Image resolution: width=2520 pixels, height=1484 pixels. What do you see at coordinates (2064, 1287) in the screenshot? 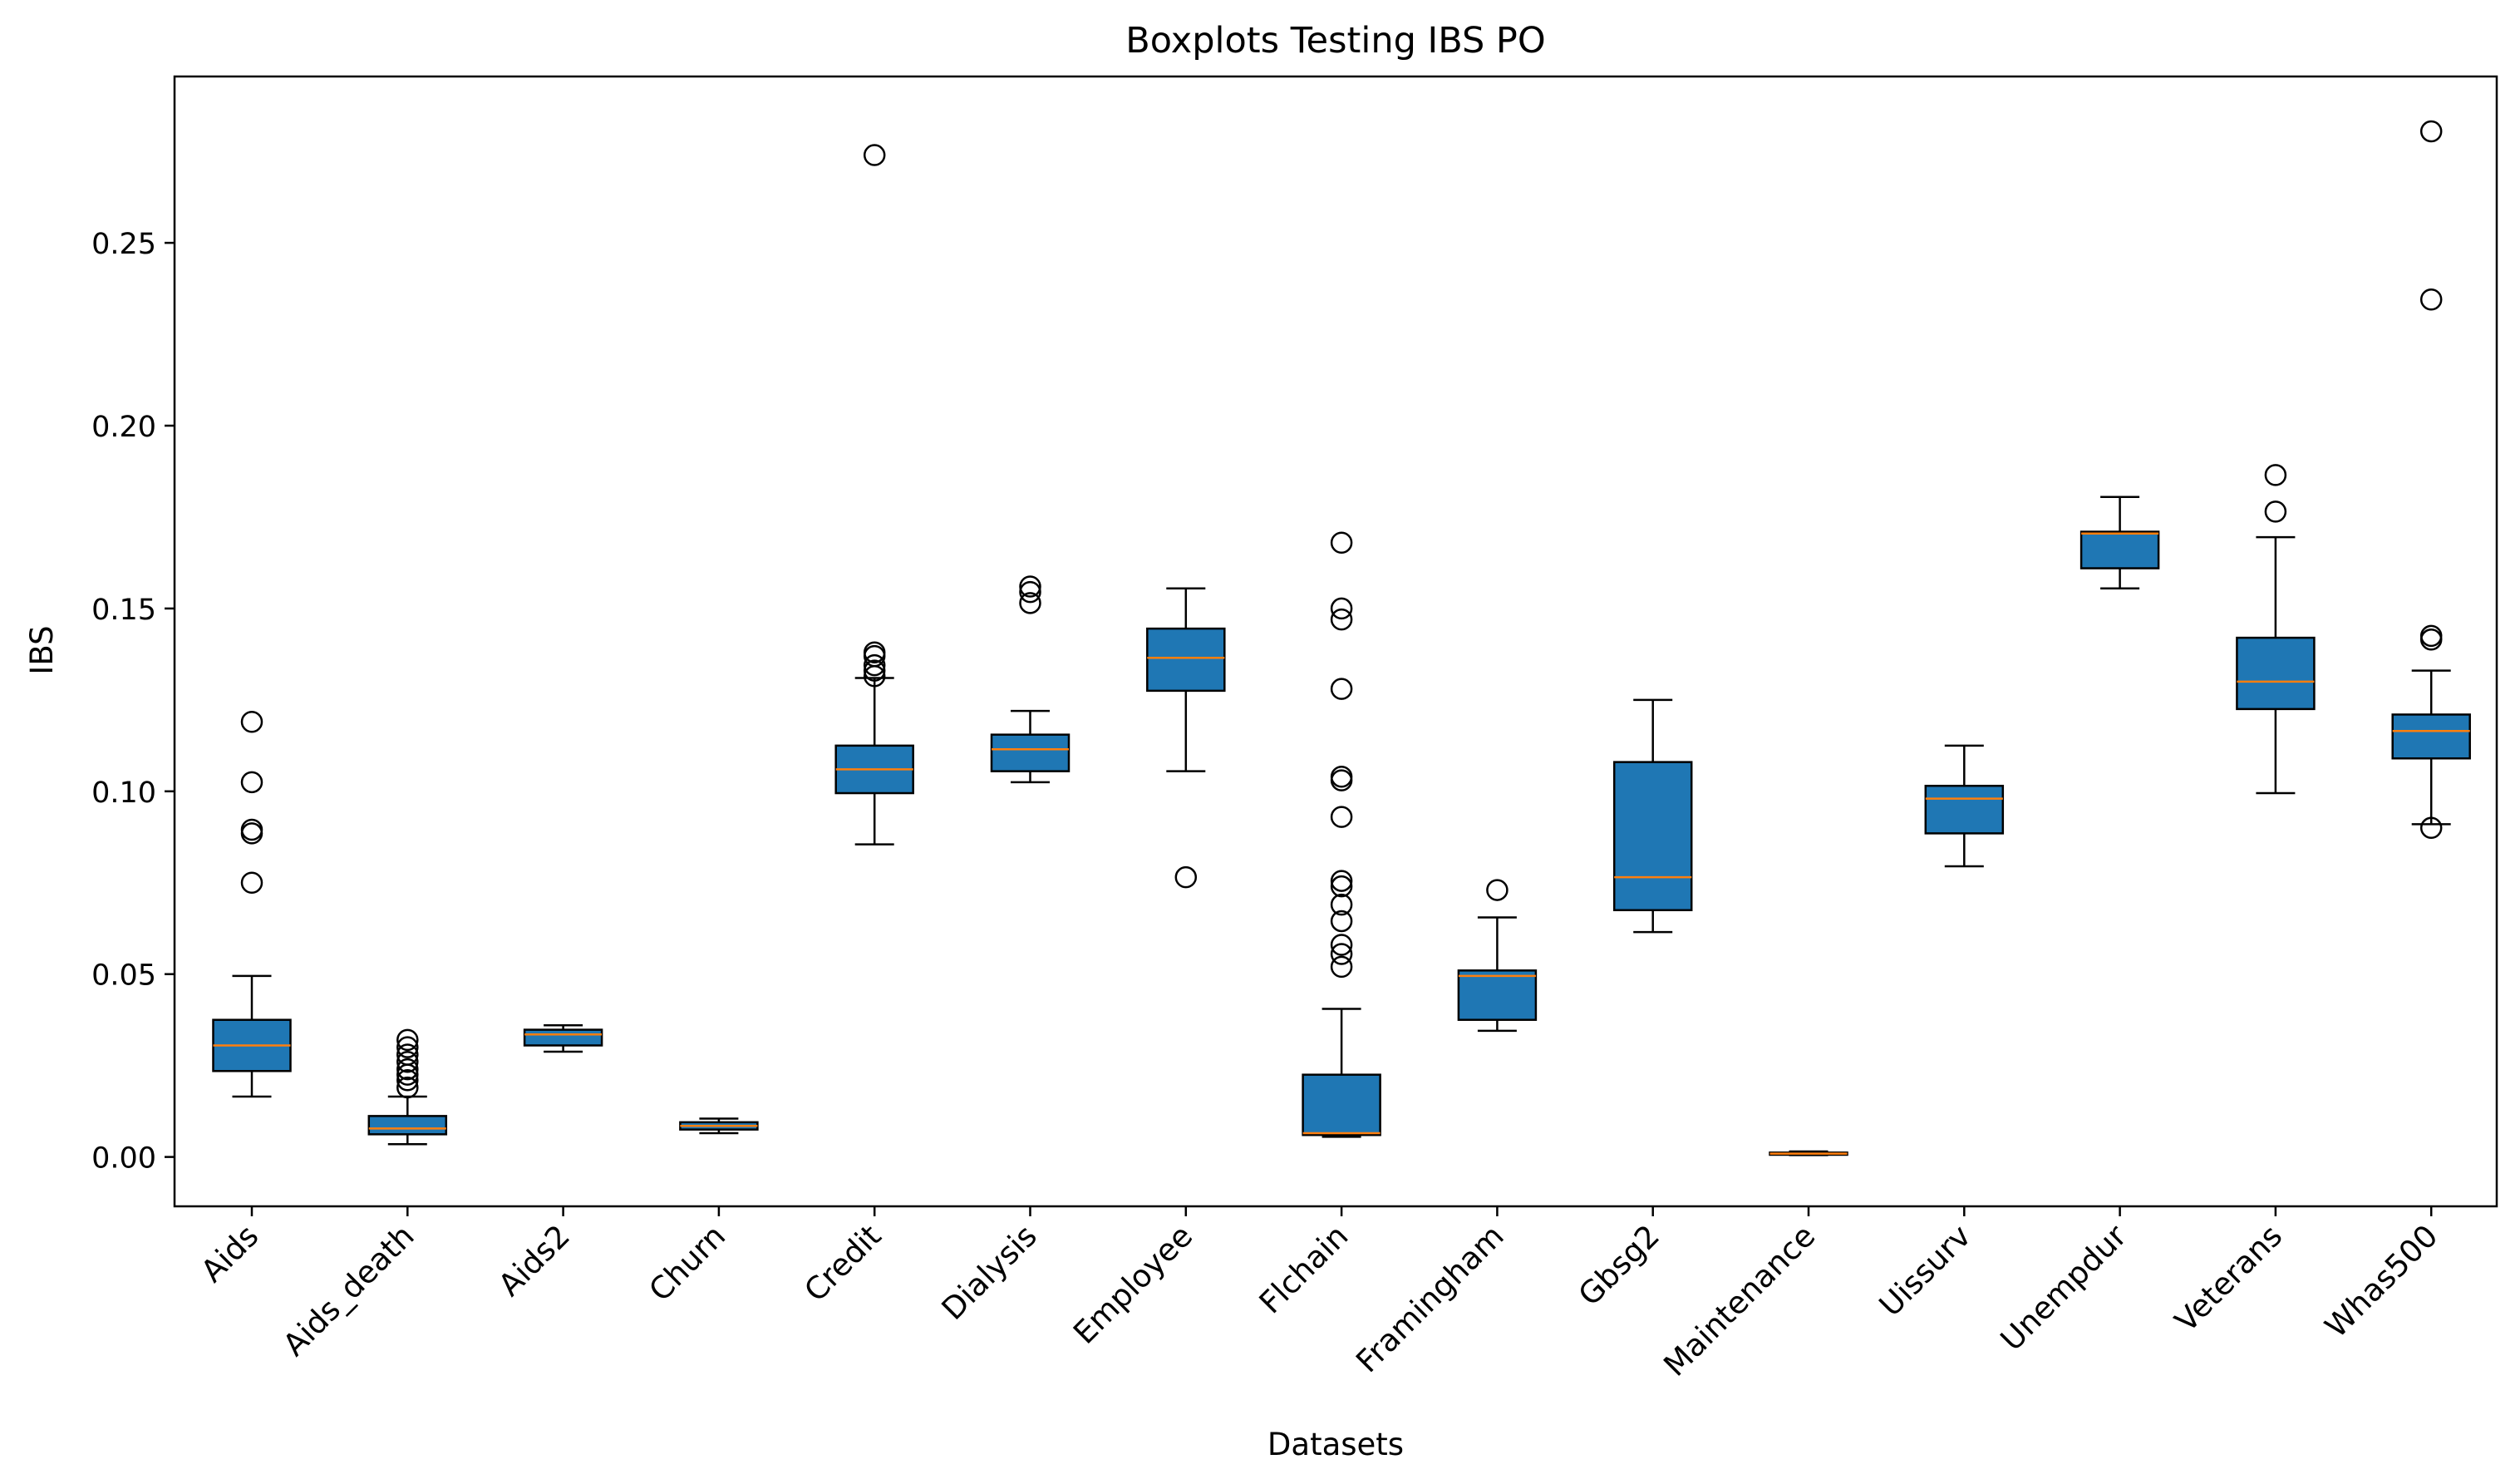
I see `x-tick-label: Unempdur` at bounding box center [2064, 1287].